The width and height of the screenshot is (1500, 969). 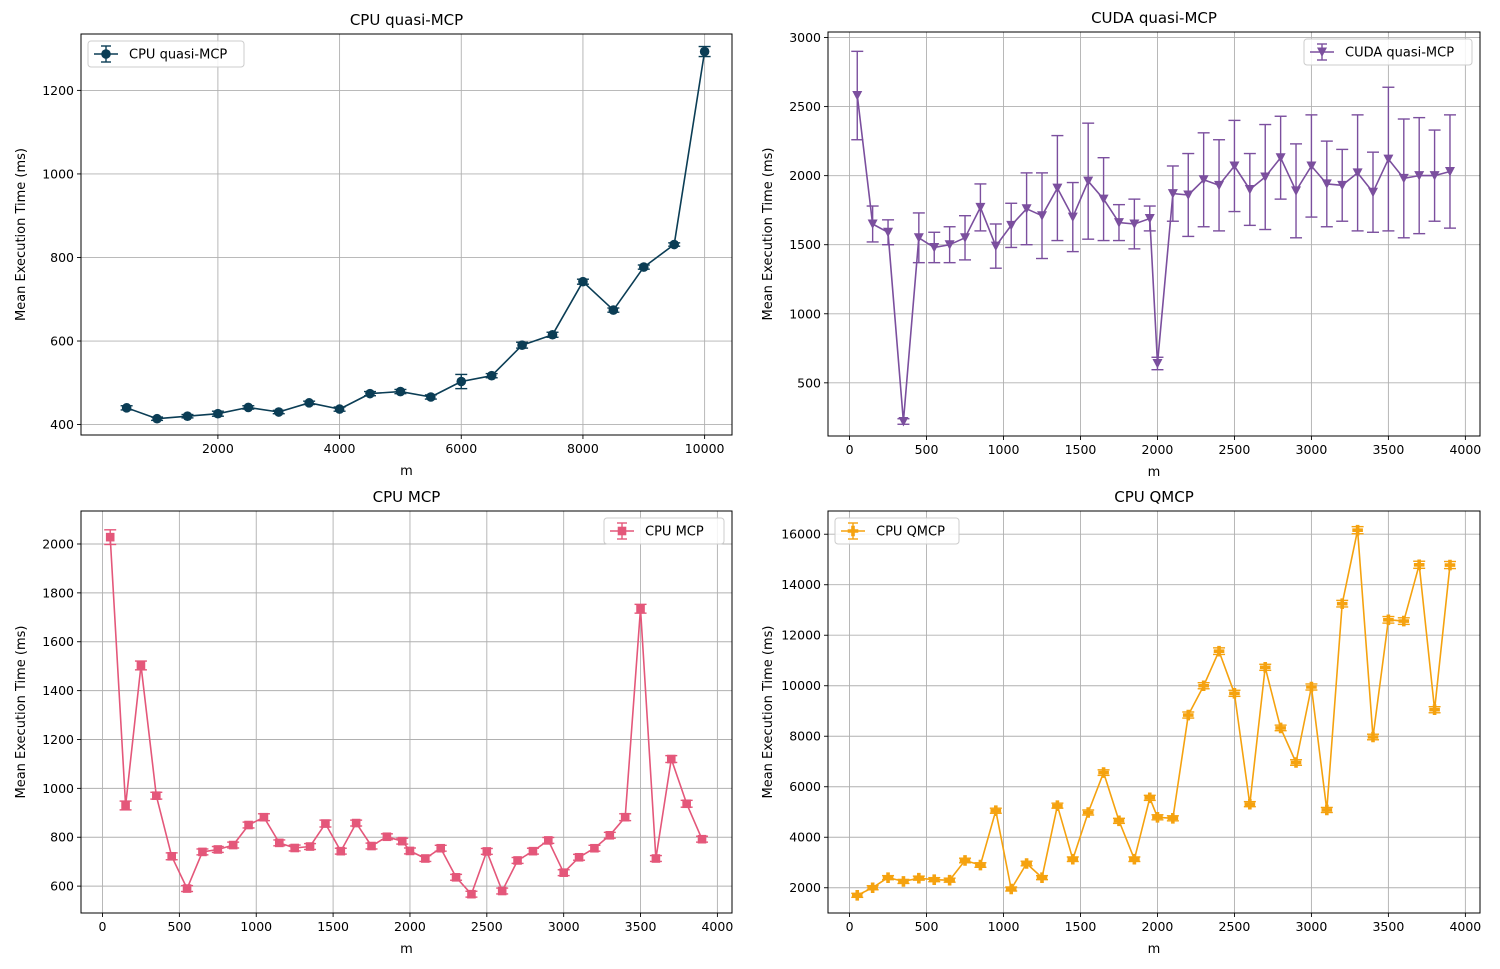 I want to click on series-line, so click(x=1153, y=259).